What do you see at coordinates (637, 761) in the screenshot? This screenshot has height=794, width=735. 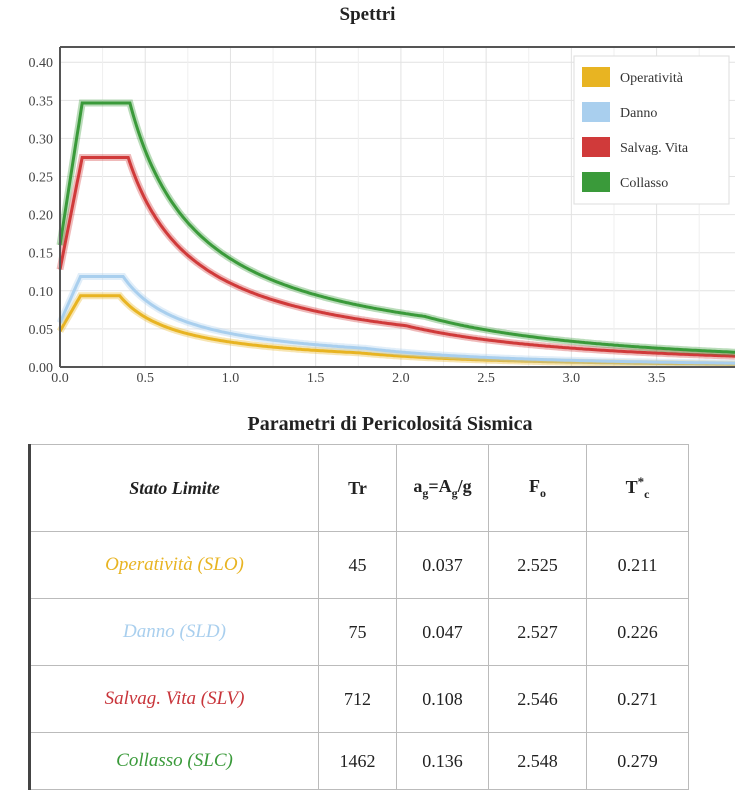 I see `cell-tc-slc: 0.279` at bounding box center [637, 761].